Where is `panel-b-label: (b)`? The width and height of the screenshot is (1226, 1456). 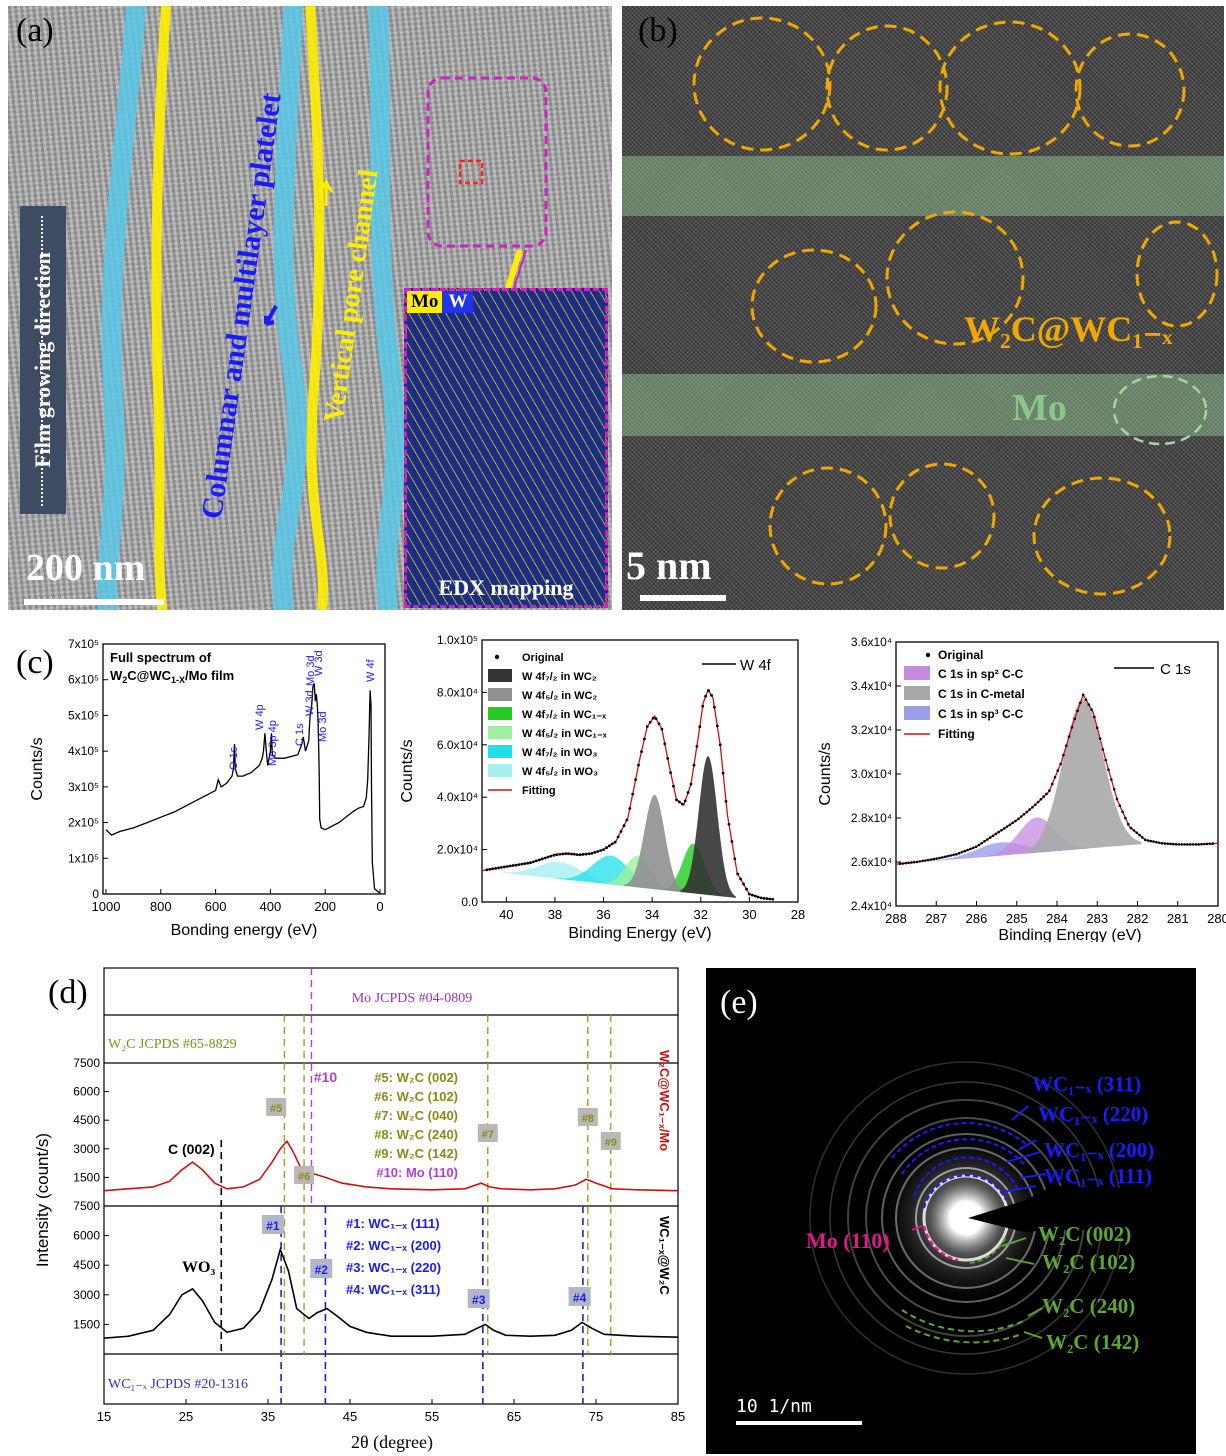 panel-b-label: (b) is located at coordinates (658, 30).